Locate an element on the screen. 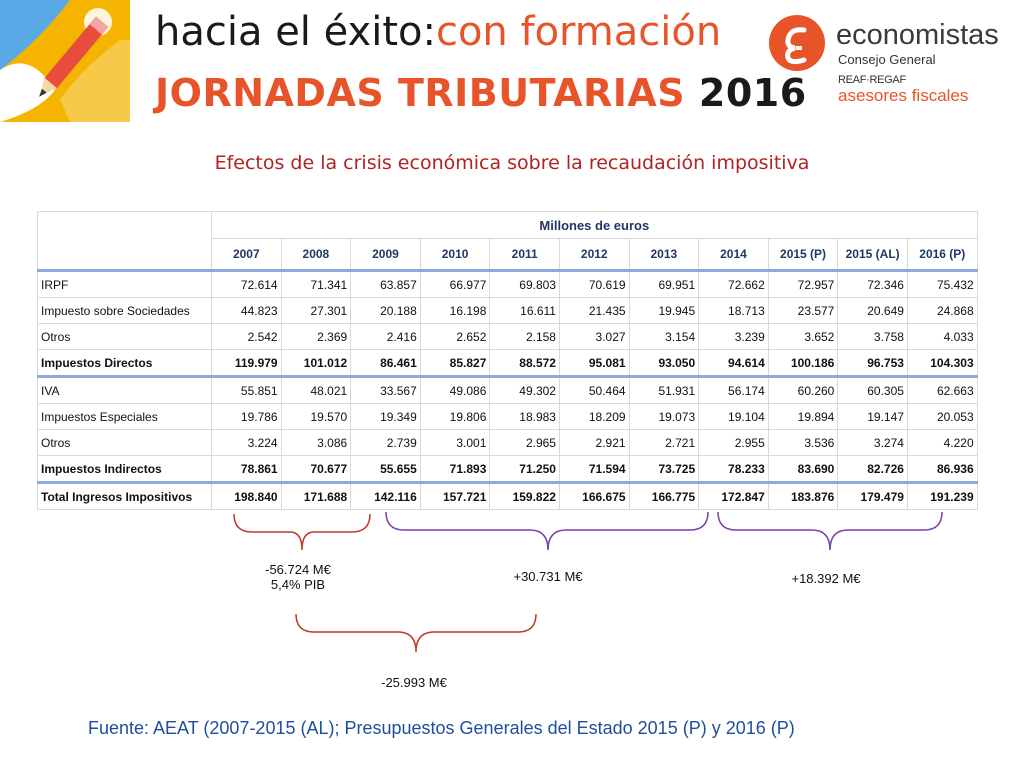 This screenshot has height=768, width=1024. table-cell: 20.188 is located at coordinates (385, 310).